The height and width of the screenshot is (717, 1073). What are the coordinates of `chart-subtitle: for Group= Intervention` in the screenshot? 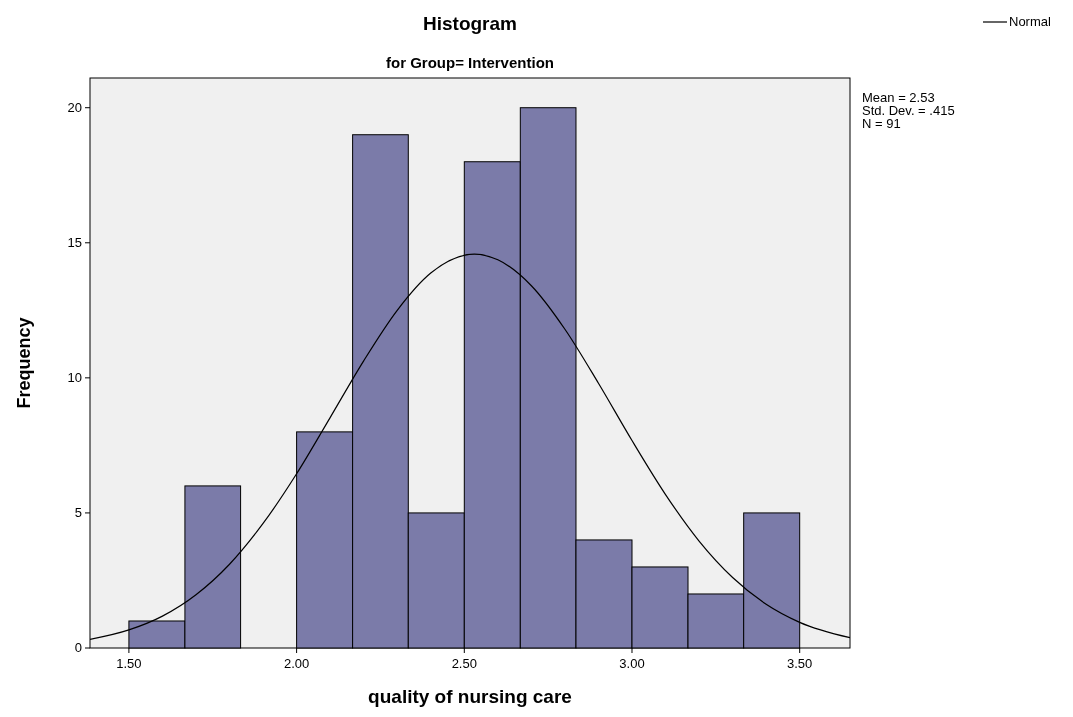 It's located at (470, 62).